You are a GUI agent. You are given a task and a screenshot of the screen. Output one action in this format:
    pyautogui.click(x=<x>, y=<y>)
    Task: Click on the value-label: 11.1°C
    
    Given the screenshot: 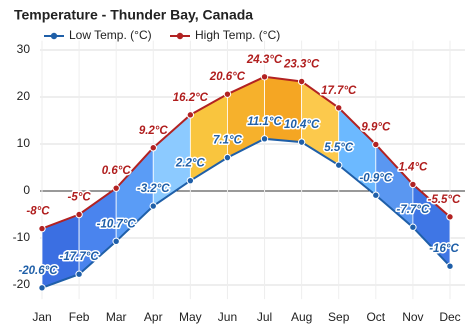 What is the action you would take?
    pyautogui.click(x=264, y=122)
    